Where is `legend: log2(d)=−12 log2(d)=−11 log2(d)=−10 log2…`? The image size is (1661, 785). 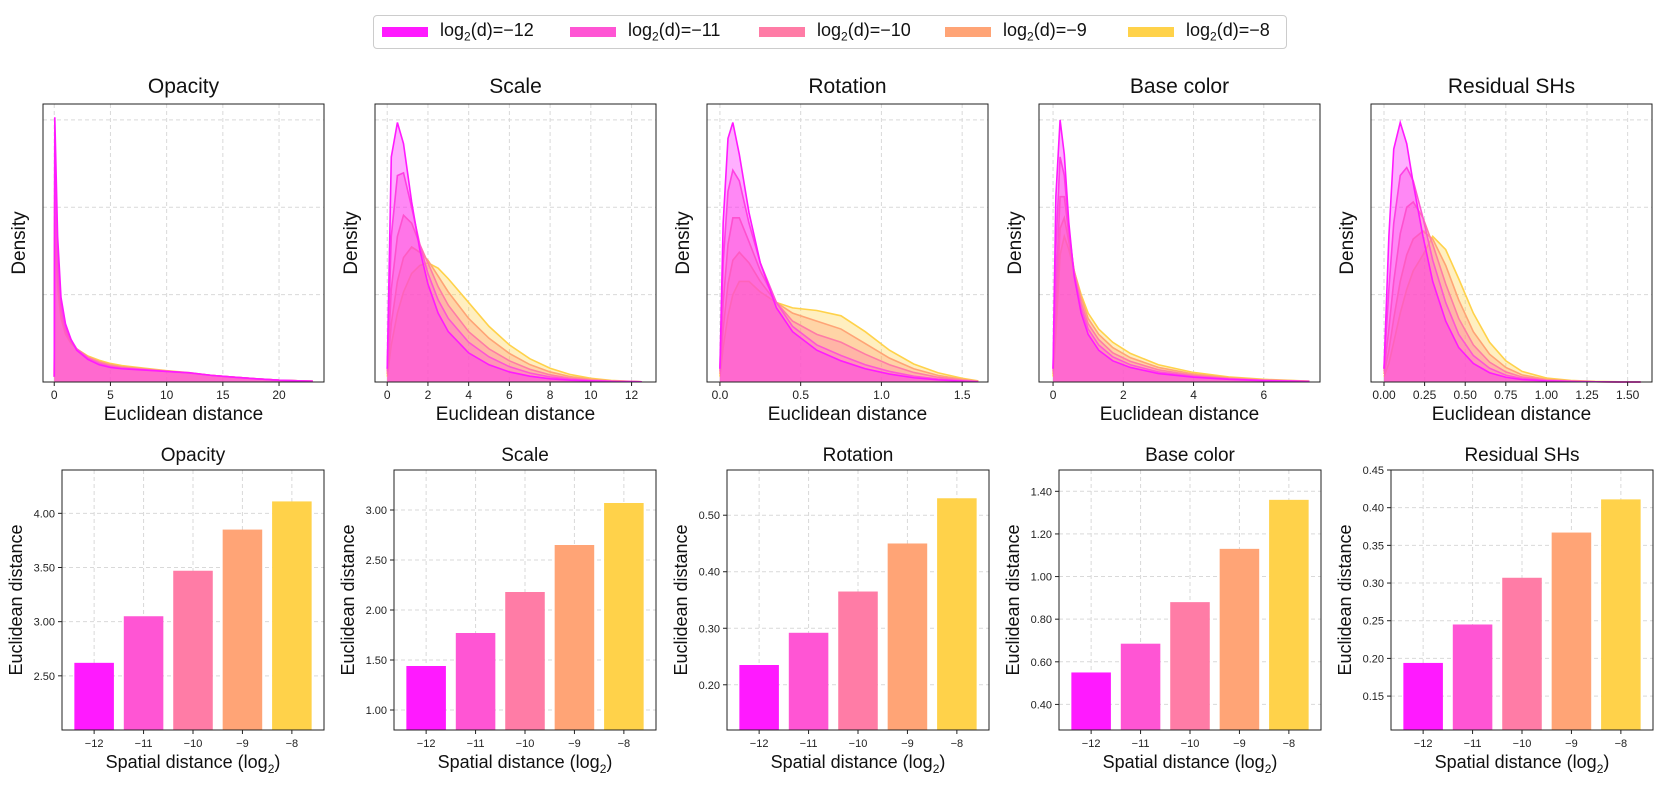
legend: log2(d)=−12 log2(d)=−11 log2(d)=−10 log2… is located at coordinates (830, 32).